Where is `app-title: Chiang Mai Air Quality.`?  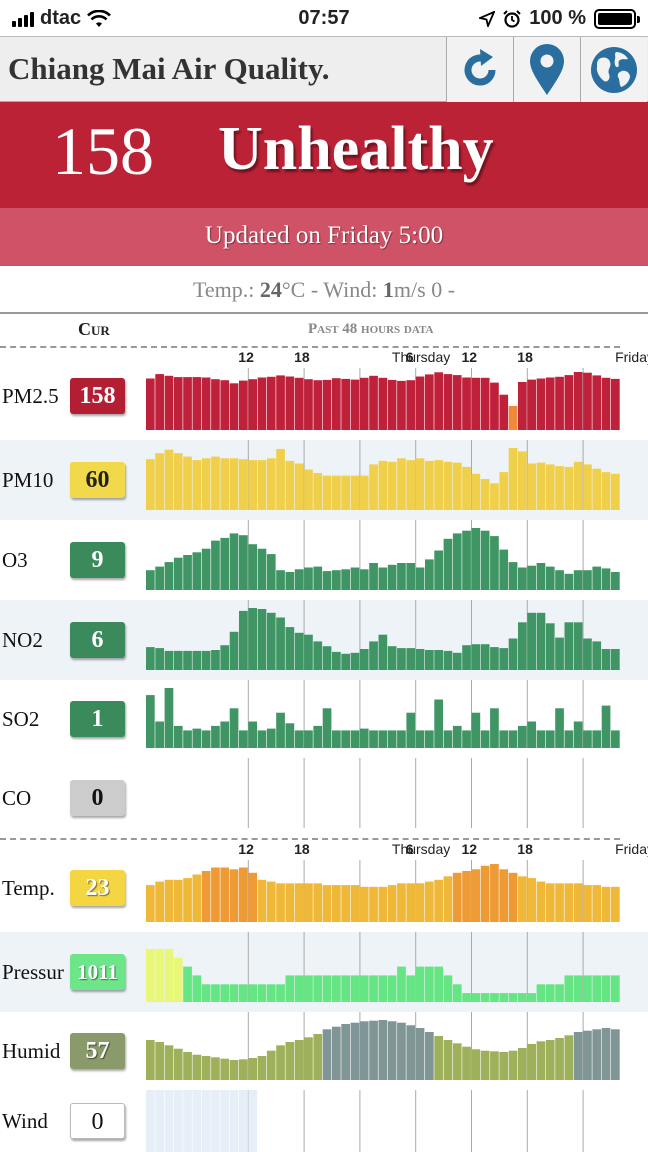 app-title: Chiang Mai Air Quality. is located at coordinates (169, 68).